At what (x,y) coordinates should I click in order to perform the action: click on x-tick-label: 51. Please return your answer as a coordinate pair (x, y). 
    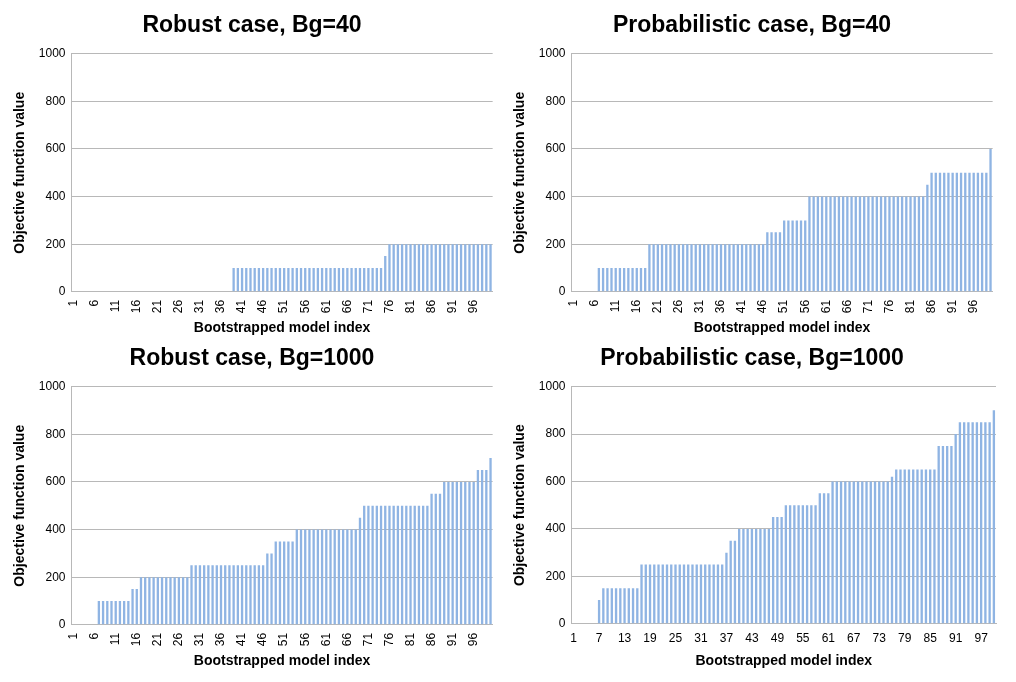
    Looking at the image, I should click on (283, 306).